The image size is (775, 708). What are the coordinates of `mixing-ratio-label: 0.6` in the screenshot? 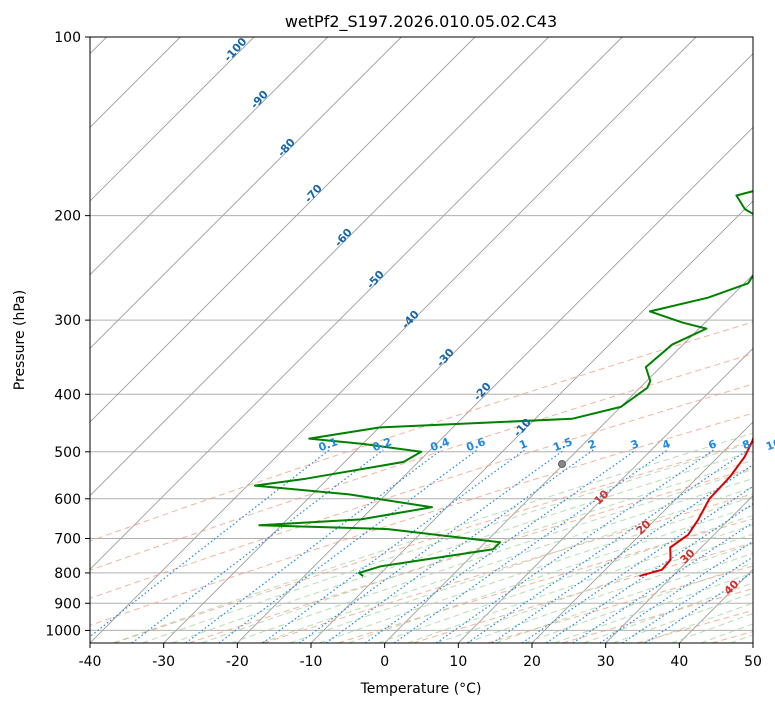 It's located at (476, 444).